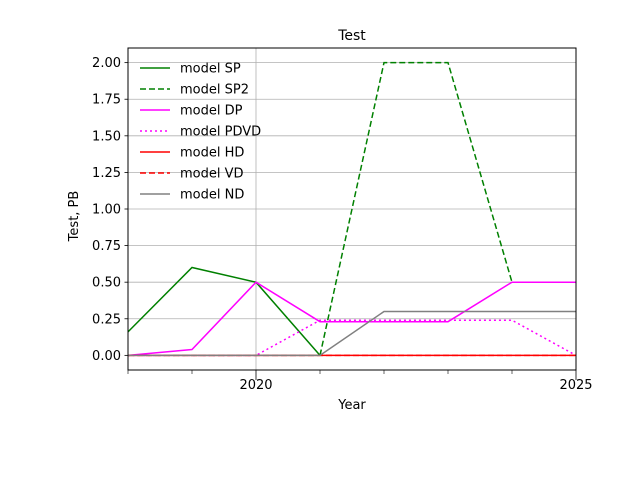 This screenshot has width=640, height=480. What do you see at coordinates (212, 174) in the screenshot?
I see `legend-label: model VD` at bounding box center [212, 174].